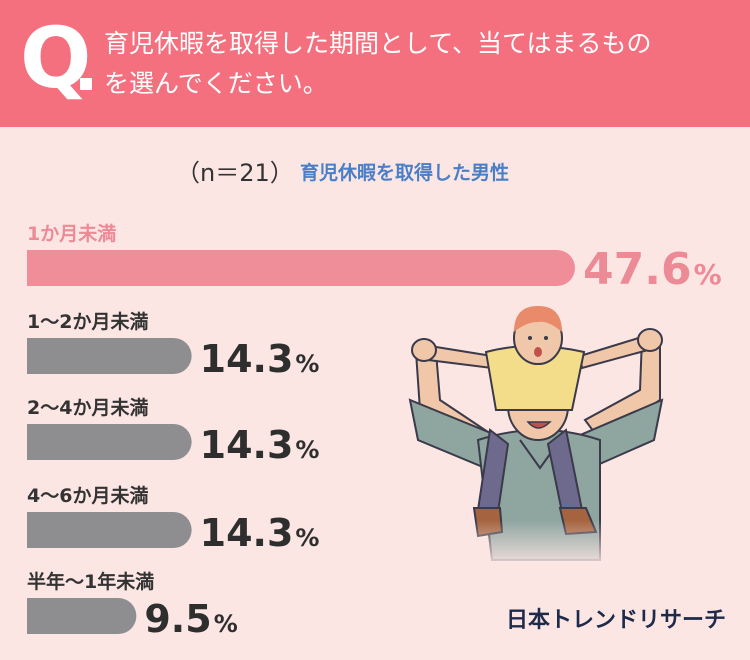  I want to click on question-line-2: を選んでください。, so click(216, 83).